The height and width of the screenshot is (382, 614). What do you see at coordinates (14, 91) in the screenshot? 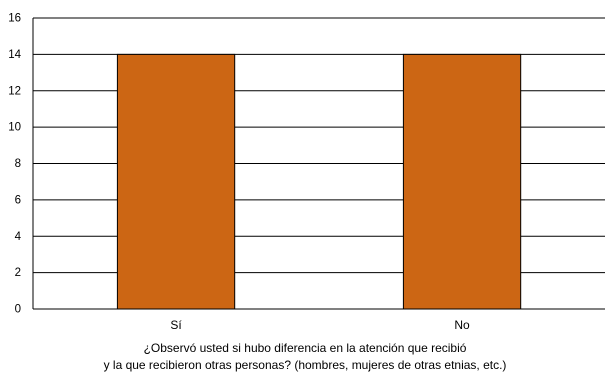
I see `y-tick-label: 12` at bounding box center [14, 91].